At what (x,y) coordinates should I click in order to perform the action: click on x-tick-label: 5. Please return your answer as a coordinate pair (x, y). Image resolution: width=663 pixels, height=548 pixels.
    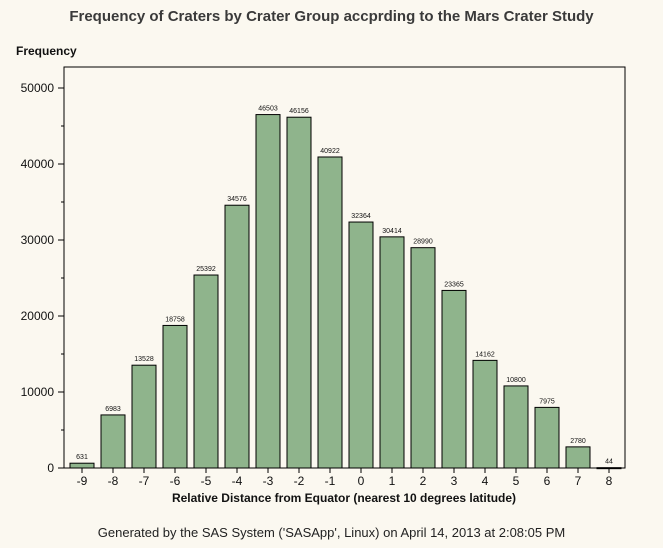
    Looking at the image, I should click on (516, 481).